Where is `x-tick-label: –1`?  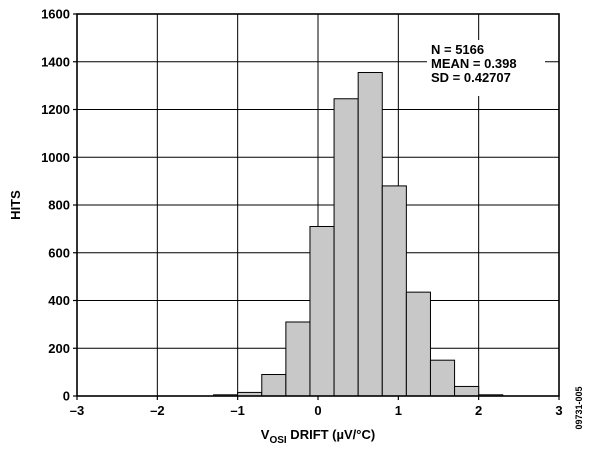 x-tick-label: –1 is located at coordinates (237, 410).